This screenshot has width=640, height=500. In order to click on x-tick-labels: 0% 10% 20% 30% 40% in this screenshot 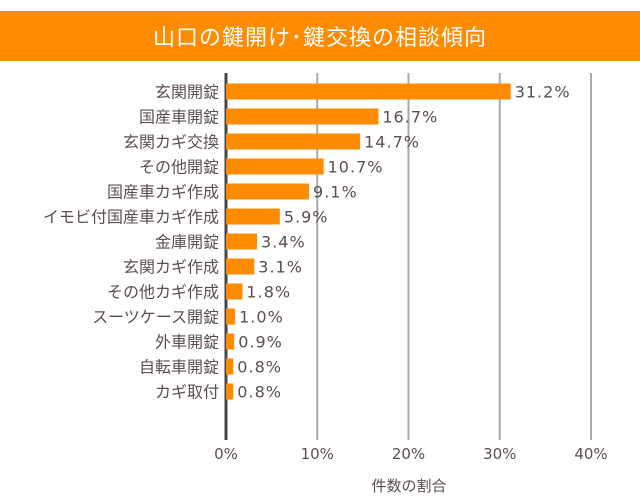, I will do `click(411, 454)`.